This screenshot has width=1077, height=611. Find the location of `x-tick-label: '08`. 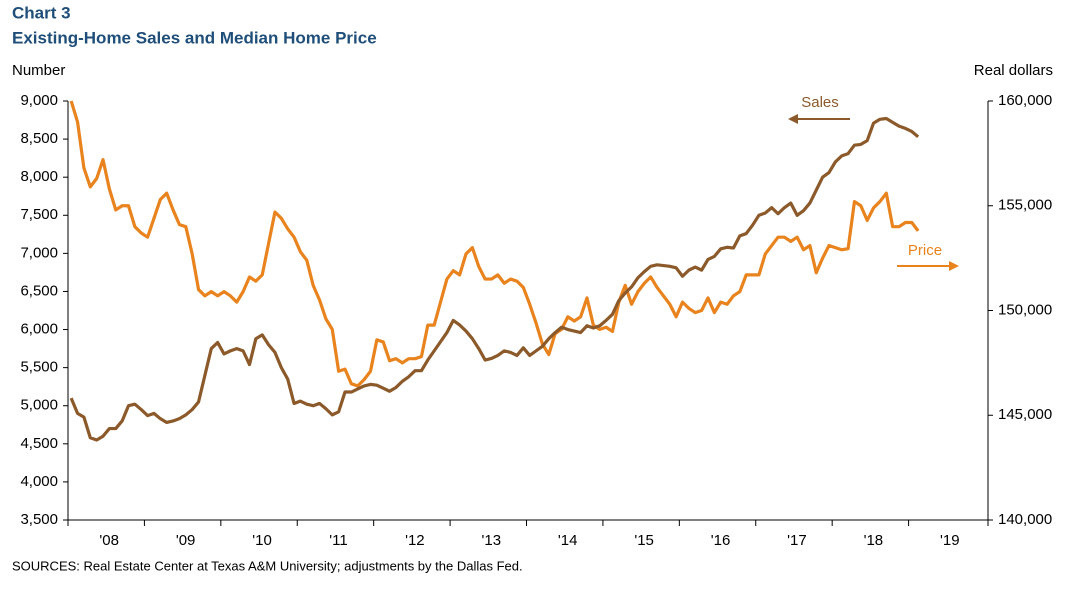

x-tick-label: '08 is located at coordinates (109, 540).